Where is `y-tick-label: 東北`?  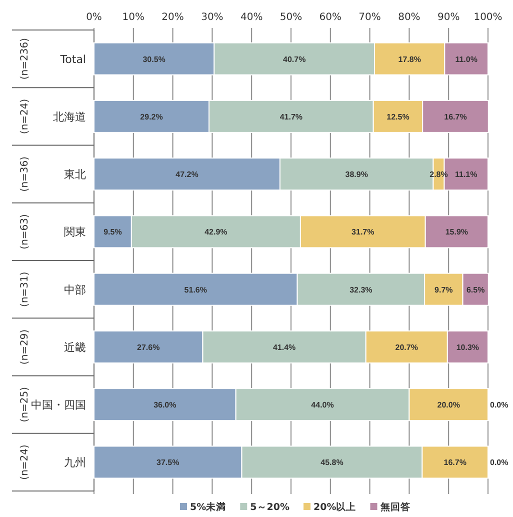
y-tick-label: 東北 is located at coordinates (75, 175).